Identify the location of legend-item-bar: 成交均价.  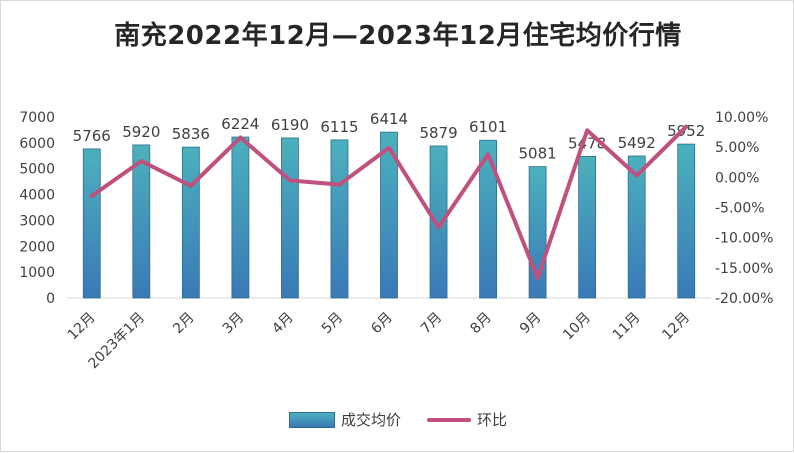
(344, 419).